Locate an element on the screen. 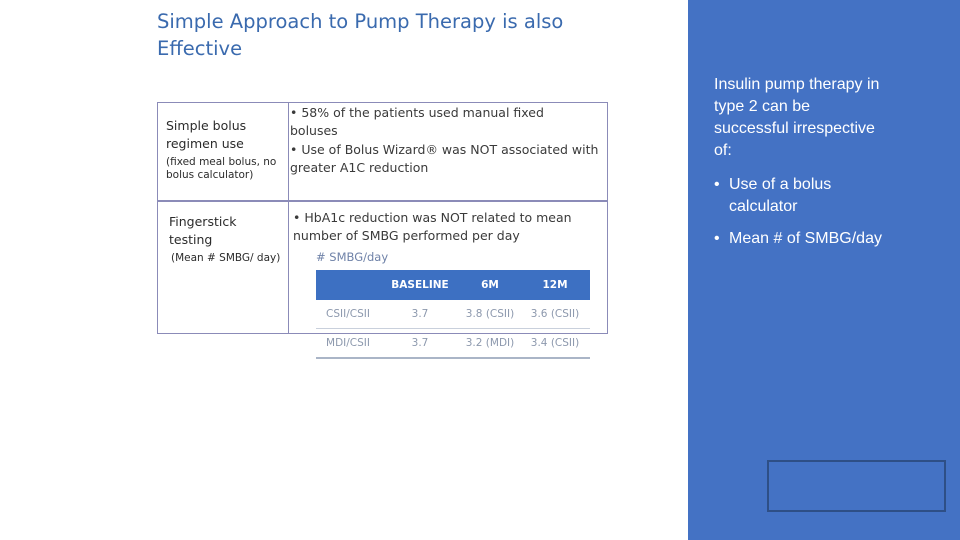 This screenshot has width=960, height=540. row-sublabel-bolus: (fixed meal bolus, no bolus calculator) is located at coordinates (221, 168).